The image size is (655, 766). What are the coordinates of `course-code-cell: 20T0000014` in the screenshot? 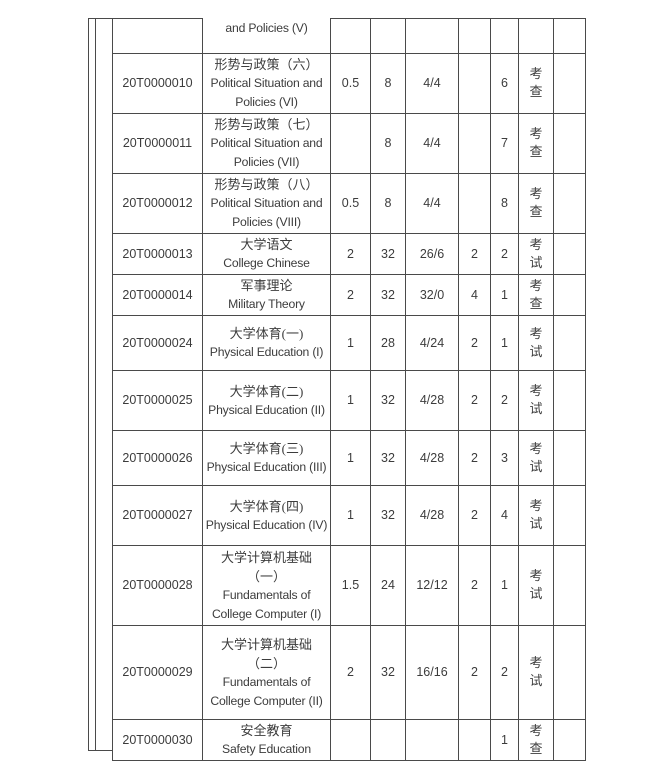 It's located at (157, 295).